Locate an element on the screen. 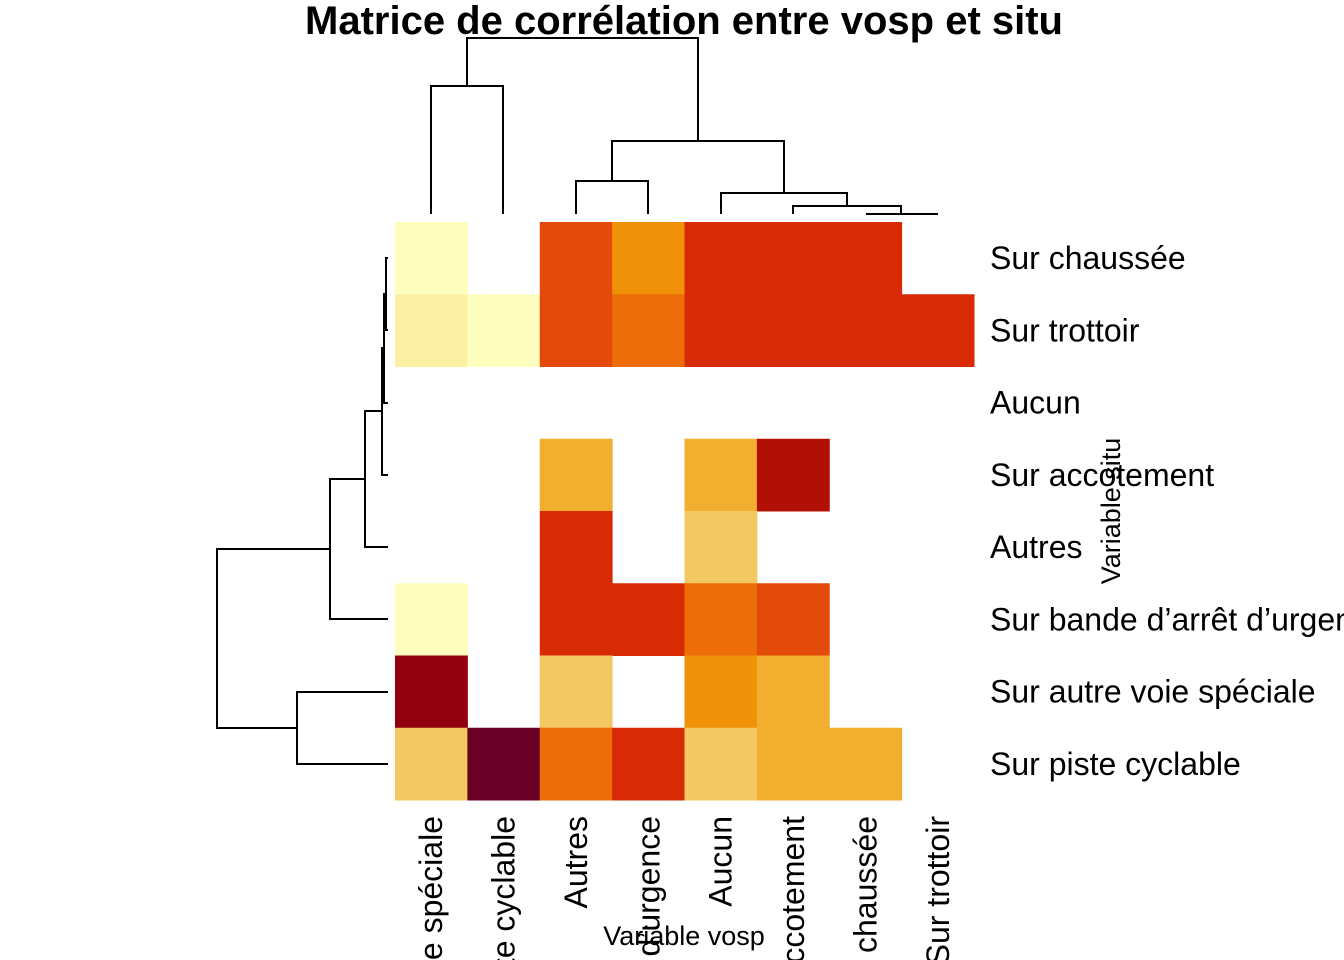 This screenshot has width=1344, height=960. row-label: Sur trottoir is located at coordinates (1065, 330).